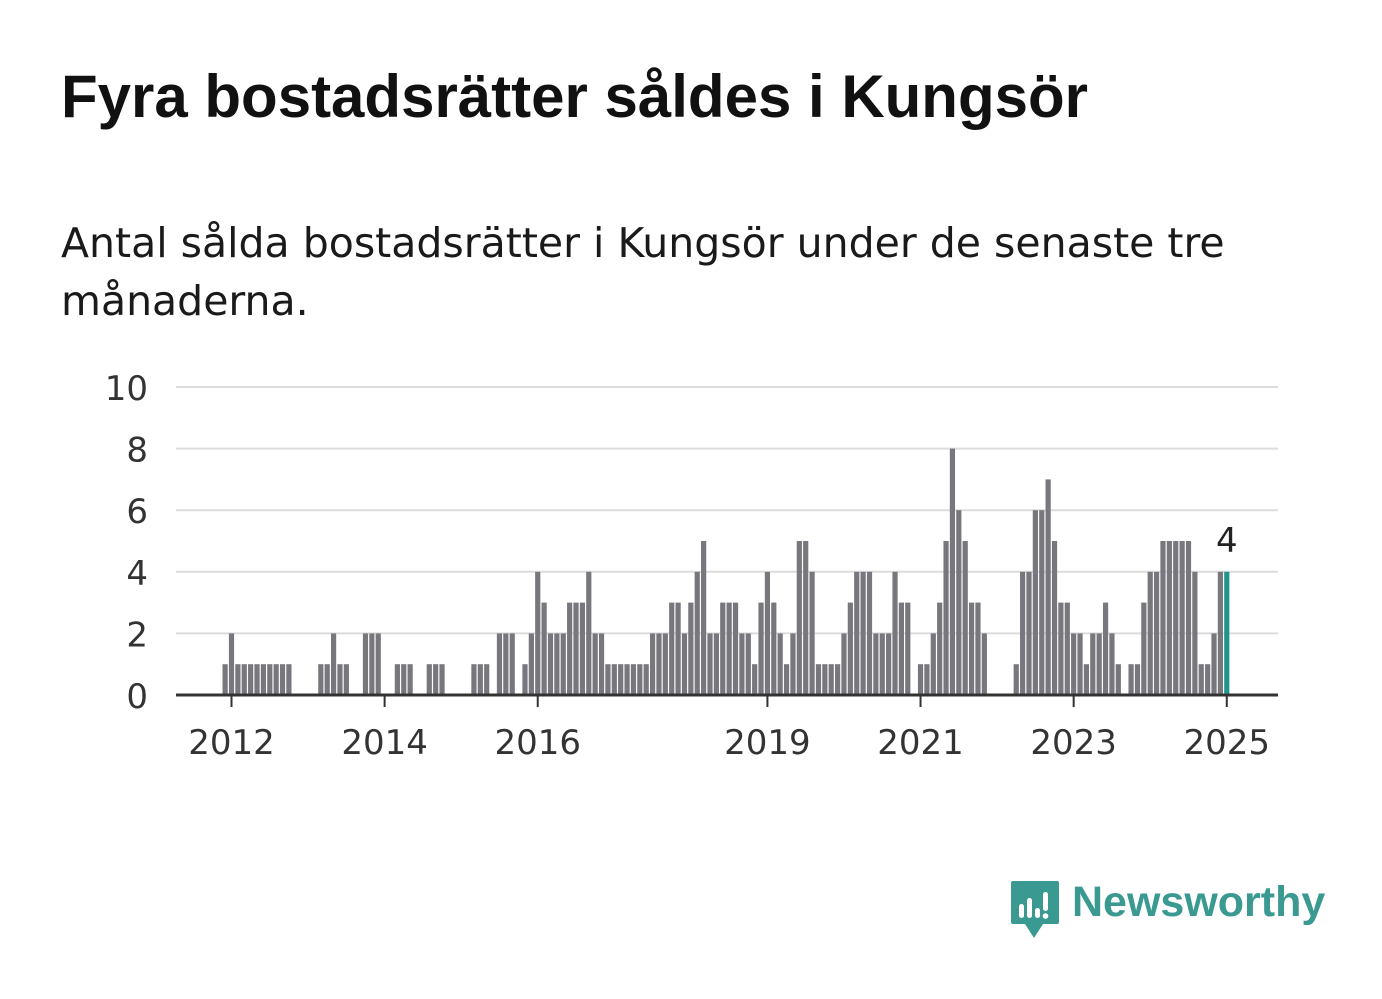  I want to click on x-tick-label: 2012, so click(231, 743).